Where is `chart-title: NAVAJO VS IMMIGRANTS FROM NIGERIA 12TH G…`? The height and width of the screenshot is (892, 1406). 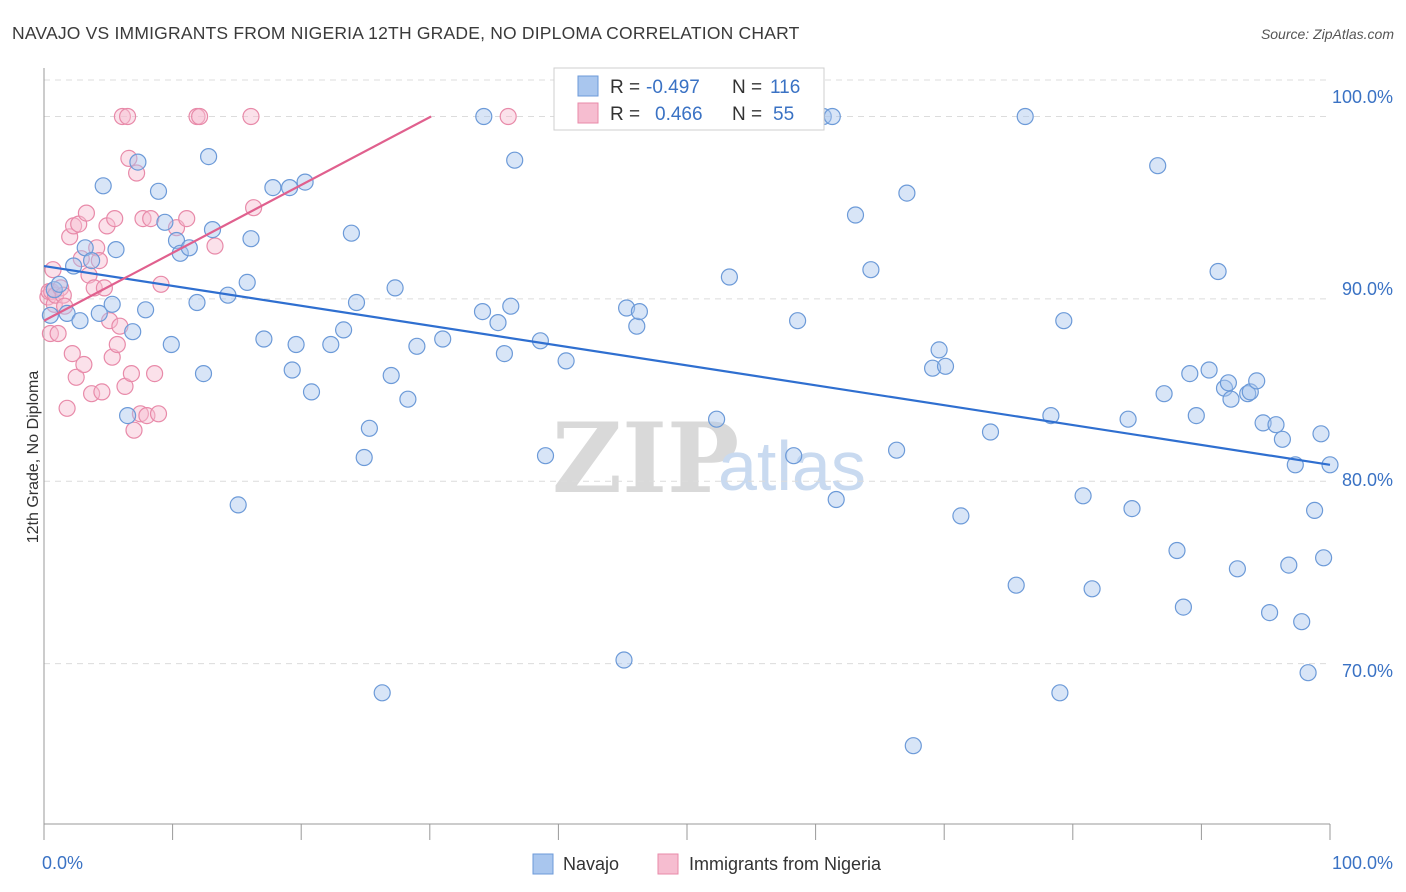
chart-title: NAVAJO VS IMMIGRANTS FROM NIGERIA 12TH G… is located at coordinates (406, 33).